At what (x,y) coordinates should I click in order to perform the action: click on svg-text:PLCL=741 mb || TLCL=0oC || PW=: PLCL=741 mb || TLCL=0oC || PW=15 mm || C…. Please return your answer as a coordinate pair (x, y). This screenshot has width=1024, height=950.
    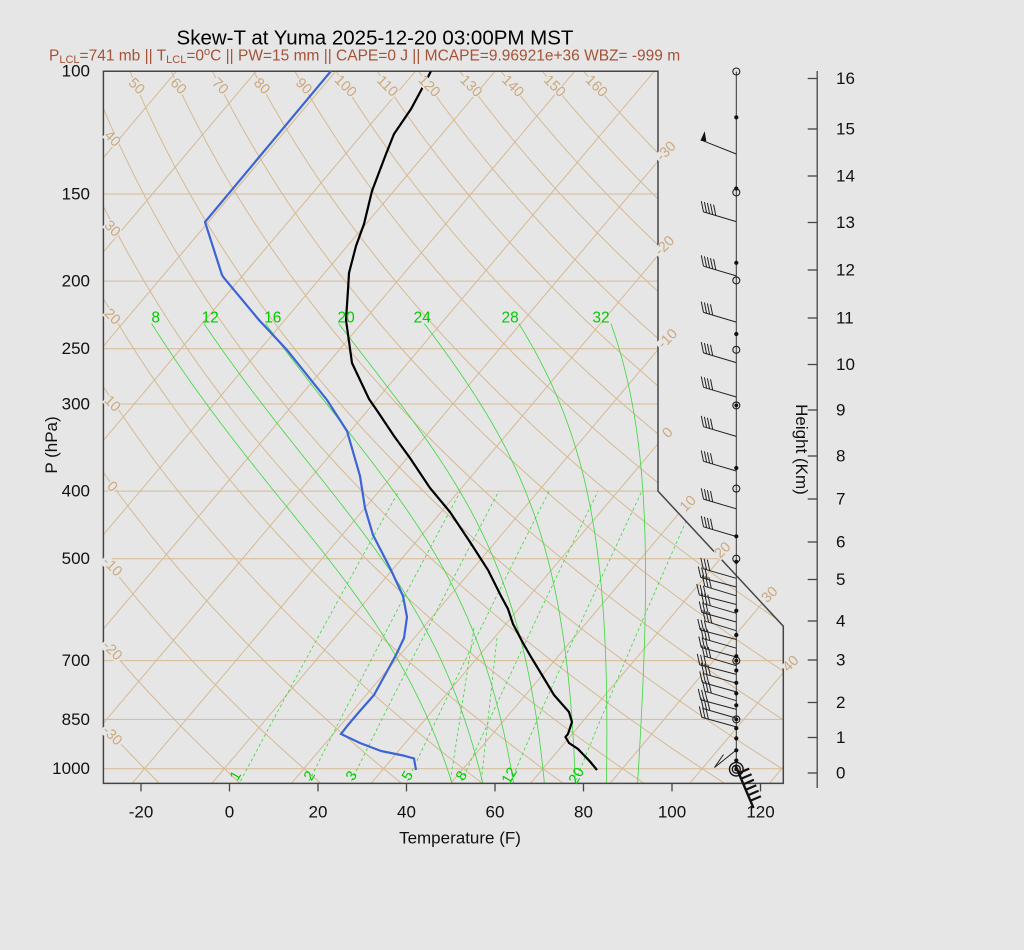
    Looking at the image, I should click on (364, 56).